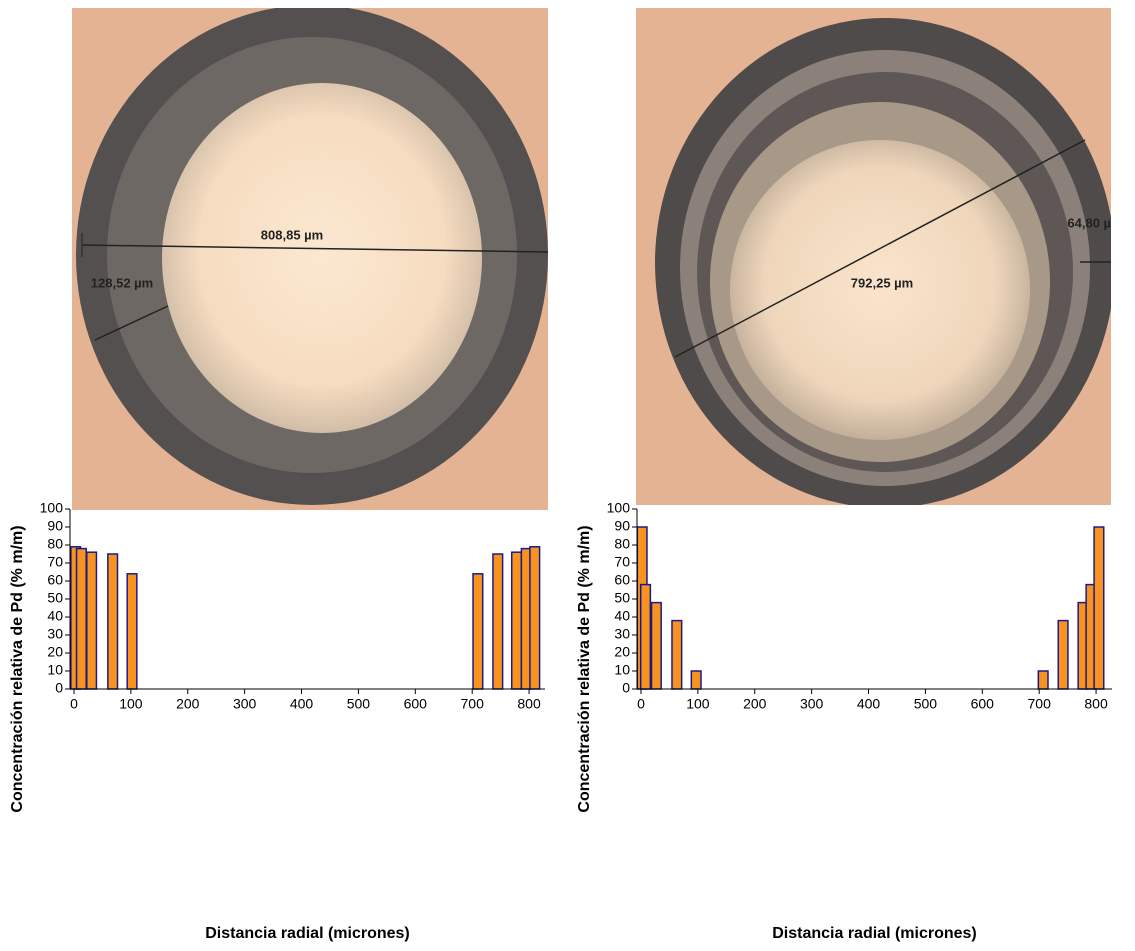 The image size is (1135, 951). Describe the element at coordinates (122, 282) in the screenshot. I see `measurement-label: 128,52 µm` at that location.